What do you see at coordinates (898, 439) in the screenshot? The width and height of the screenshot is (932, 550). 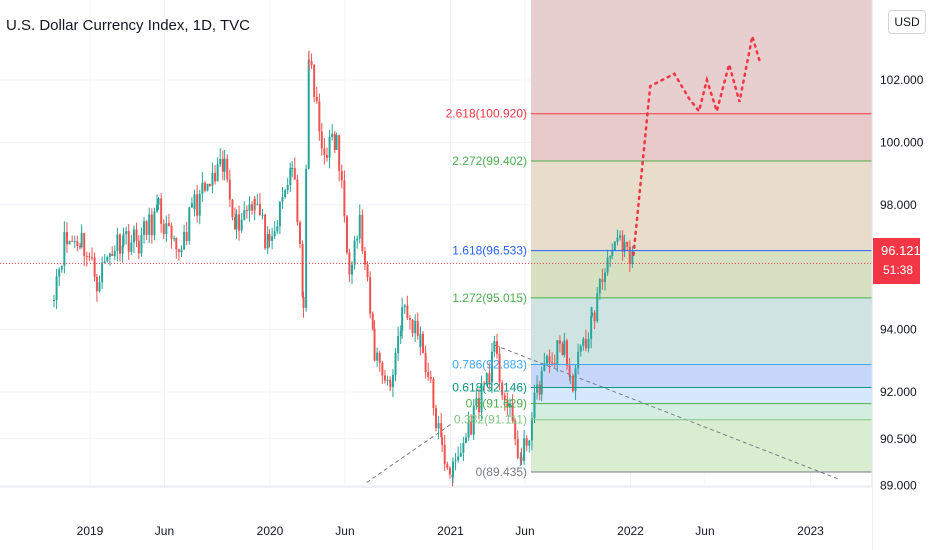 I see `y-tick-label-5: 90.500` at bounding box center [898, 439].